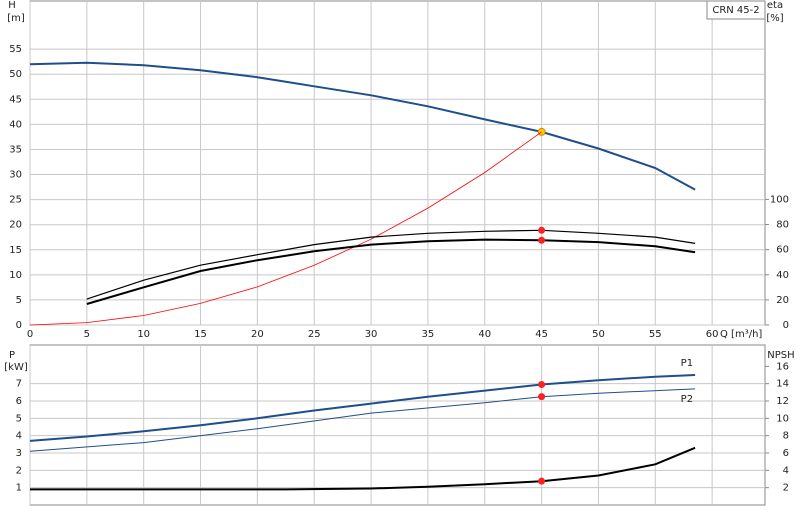  Describe the element at coordinates (15, 175) in the screenshot. I see `y-tick-label: 30` at that location.